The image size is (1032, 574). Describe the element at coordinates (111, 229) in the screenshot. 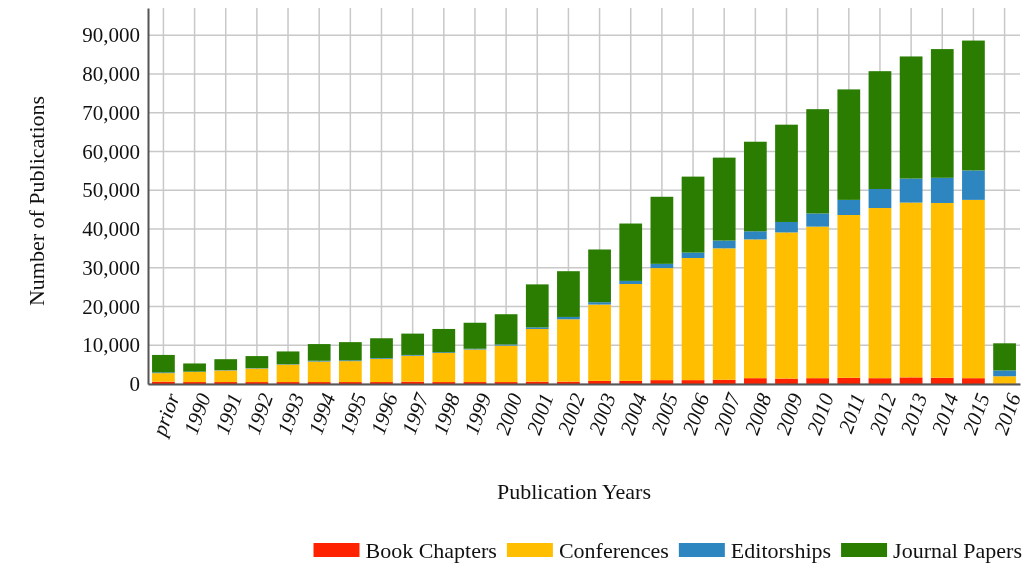

I see `y-tick-label: 40,000` at that location.